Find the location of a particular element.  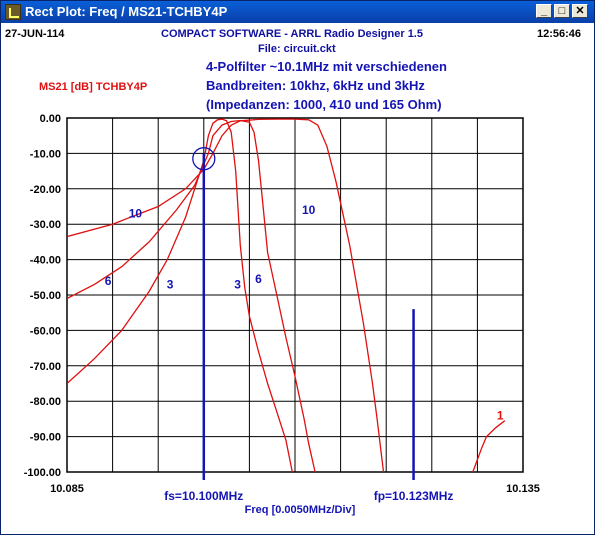

file-name: File: circuit.ckt is located at coordinates (297, 49).